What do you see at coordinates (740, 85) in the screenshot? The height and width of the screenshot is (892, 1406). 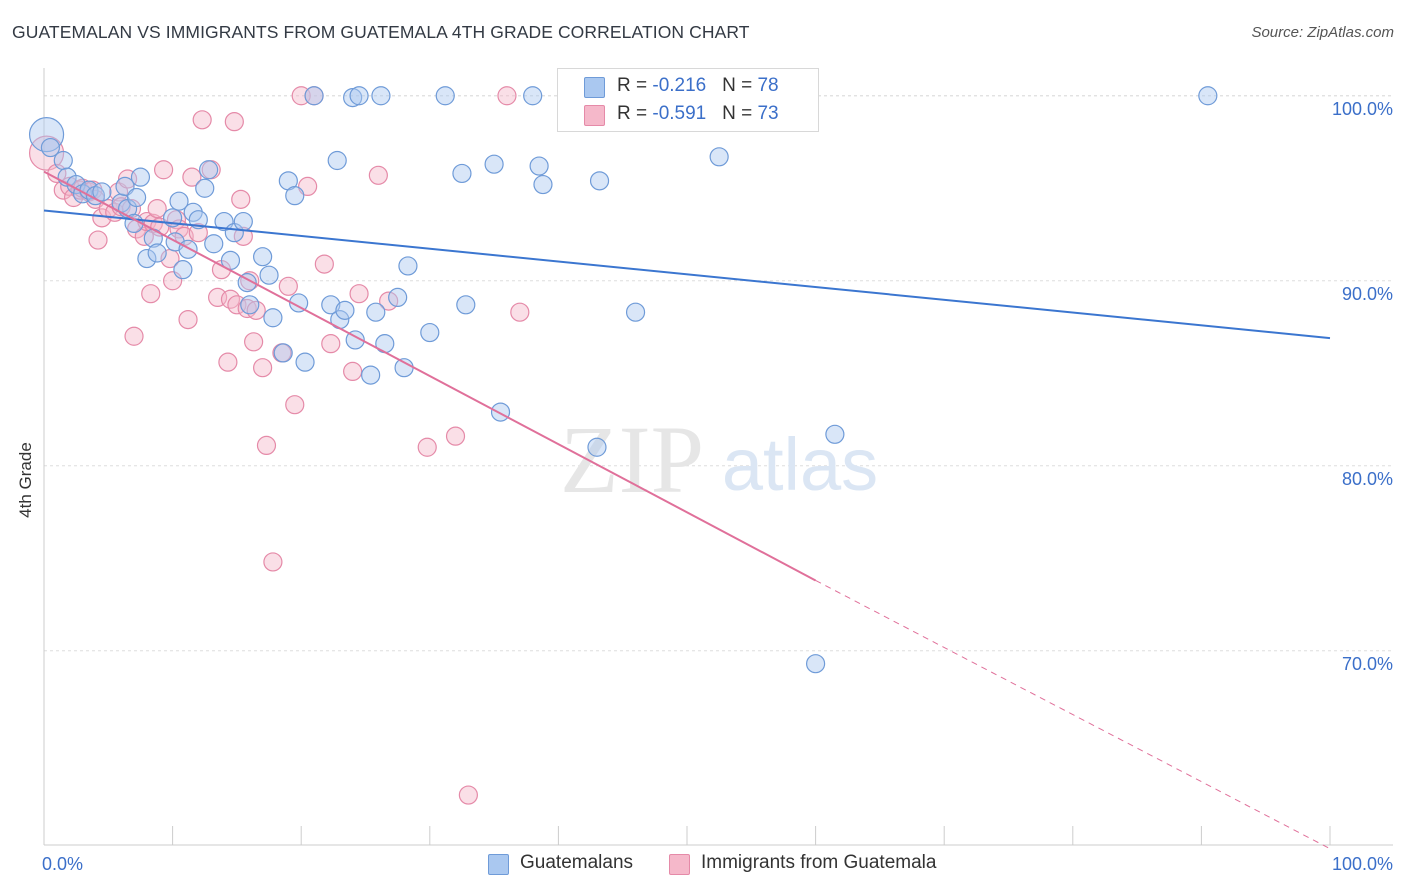 I see `legend-n-label: N =` at bounding box center [740, 85].